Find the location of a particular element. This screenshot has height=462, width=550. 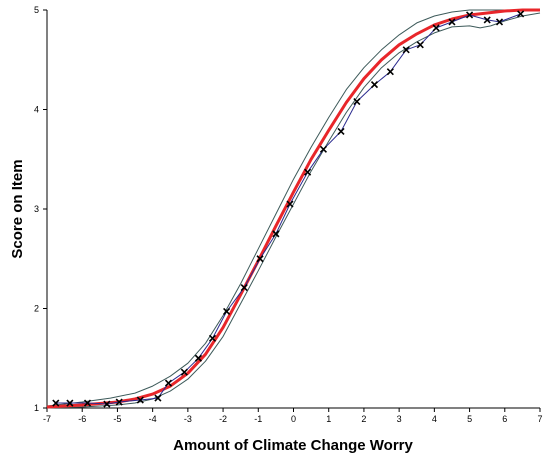

x-axis-title: Amount of Climate Change Worry is located at coordinates (293, 445).